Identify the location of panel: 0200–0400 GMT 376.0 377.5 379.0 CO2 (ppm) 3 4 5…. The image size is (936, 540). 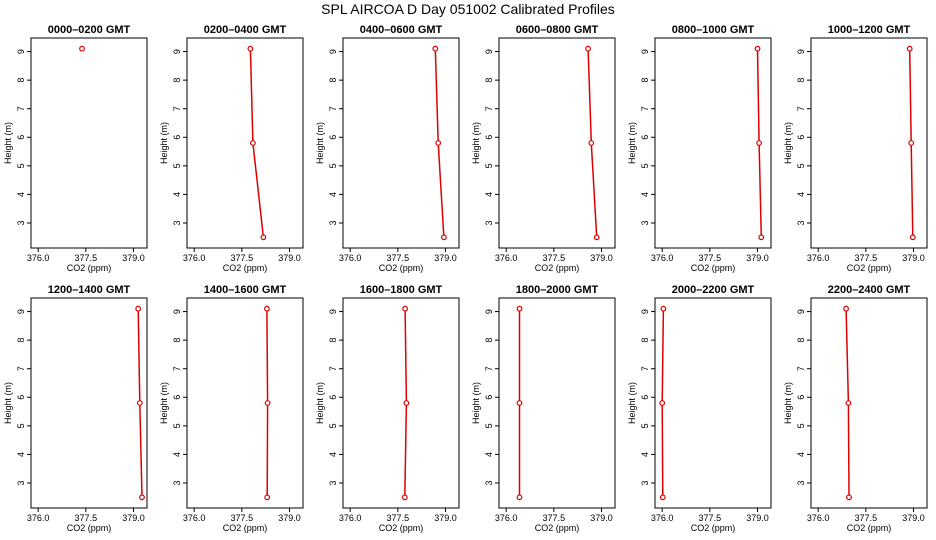
(231, 148).